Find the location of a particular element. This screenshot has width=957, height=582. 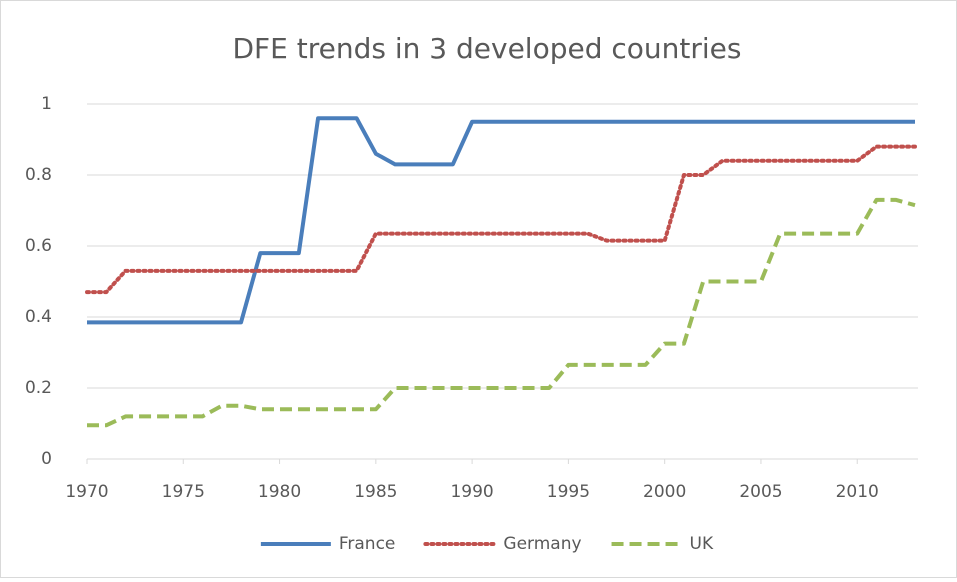

legend-label: Germany is located at coordinates (542, 544).